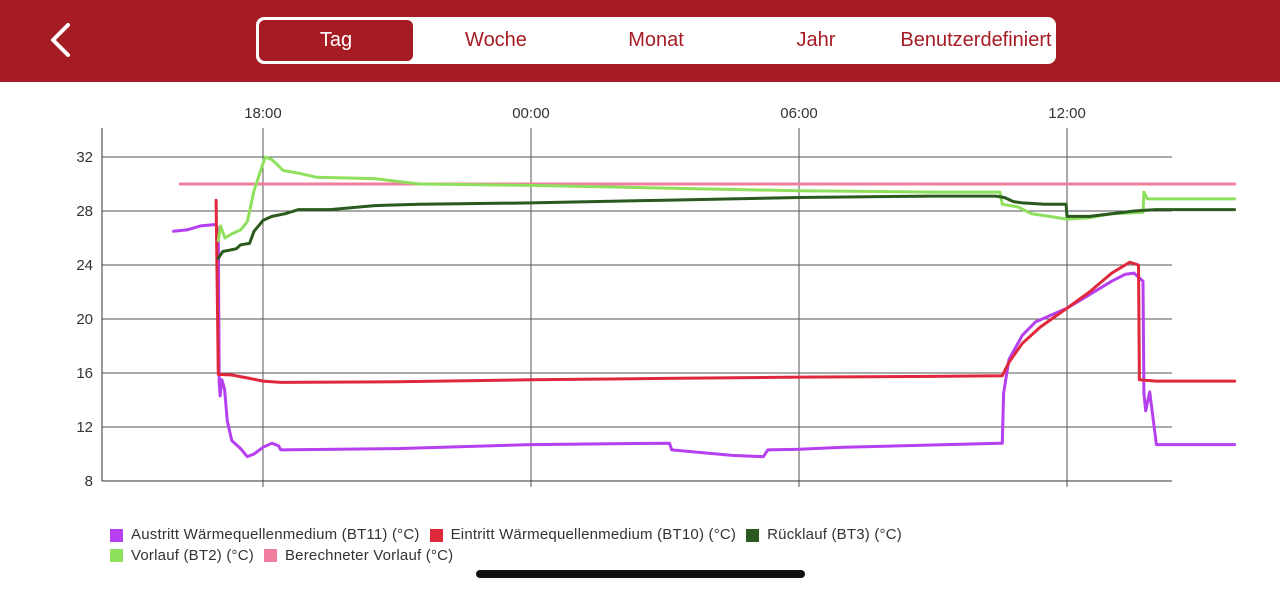 This screenshot has height=591, width=1280. I want to click on top-bar: Tag Woche Monat Jahr Benutzerdefiniert, so click(640, 41).